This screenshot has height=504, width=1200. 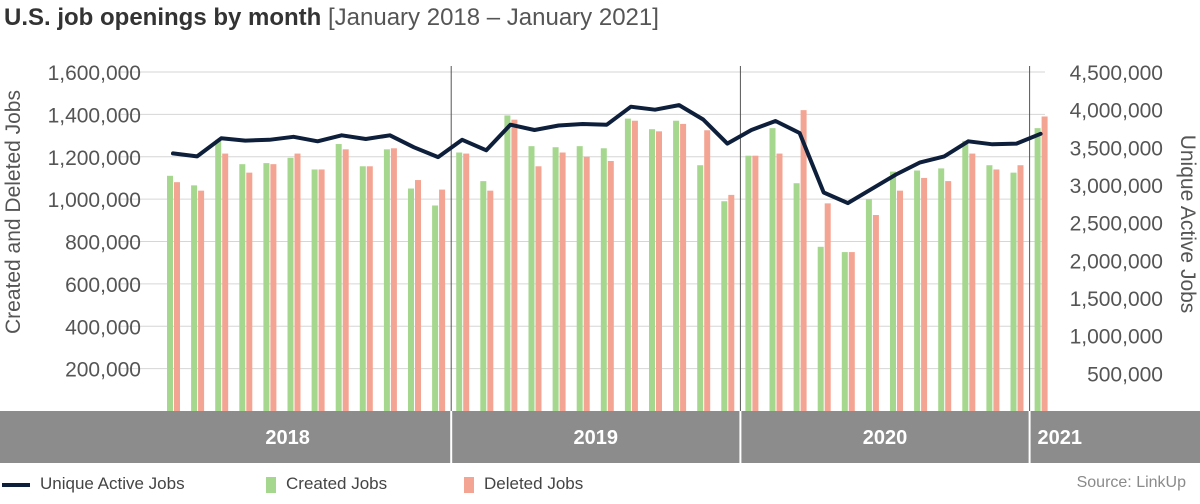 What do you see at coordinates (1116, 111) in the screenshot?
I see `right-tick-label-7: 4,000,000` at bounding box center [1116, 111].